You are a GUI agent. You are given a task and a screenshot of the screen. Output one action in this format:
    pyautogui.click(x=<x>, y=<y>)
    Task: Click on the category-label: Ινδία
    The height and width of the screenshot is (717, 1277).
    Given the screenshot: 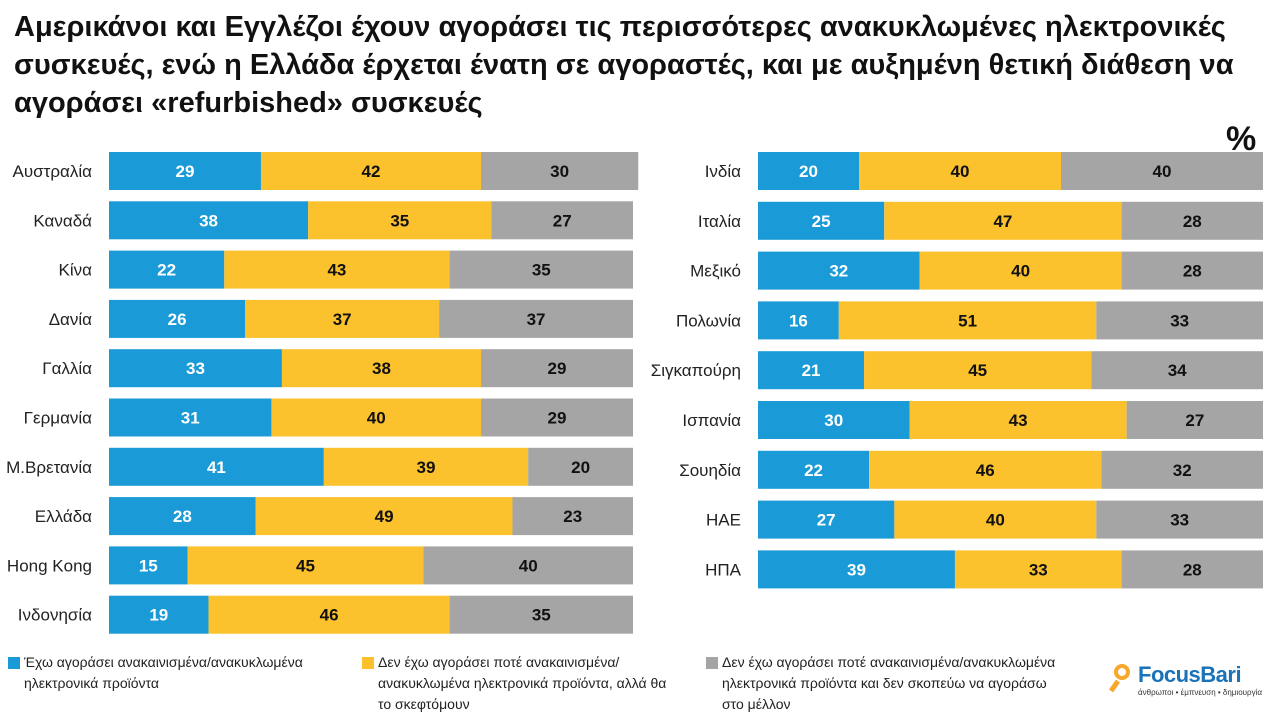 What is the action you would take?
    pyautogui.click(x=723, y=171)
    